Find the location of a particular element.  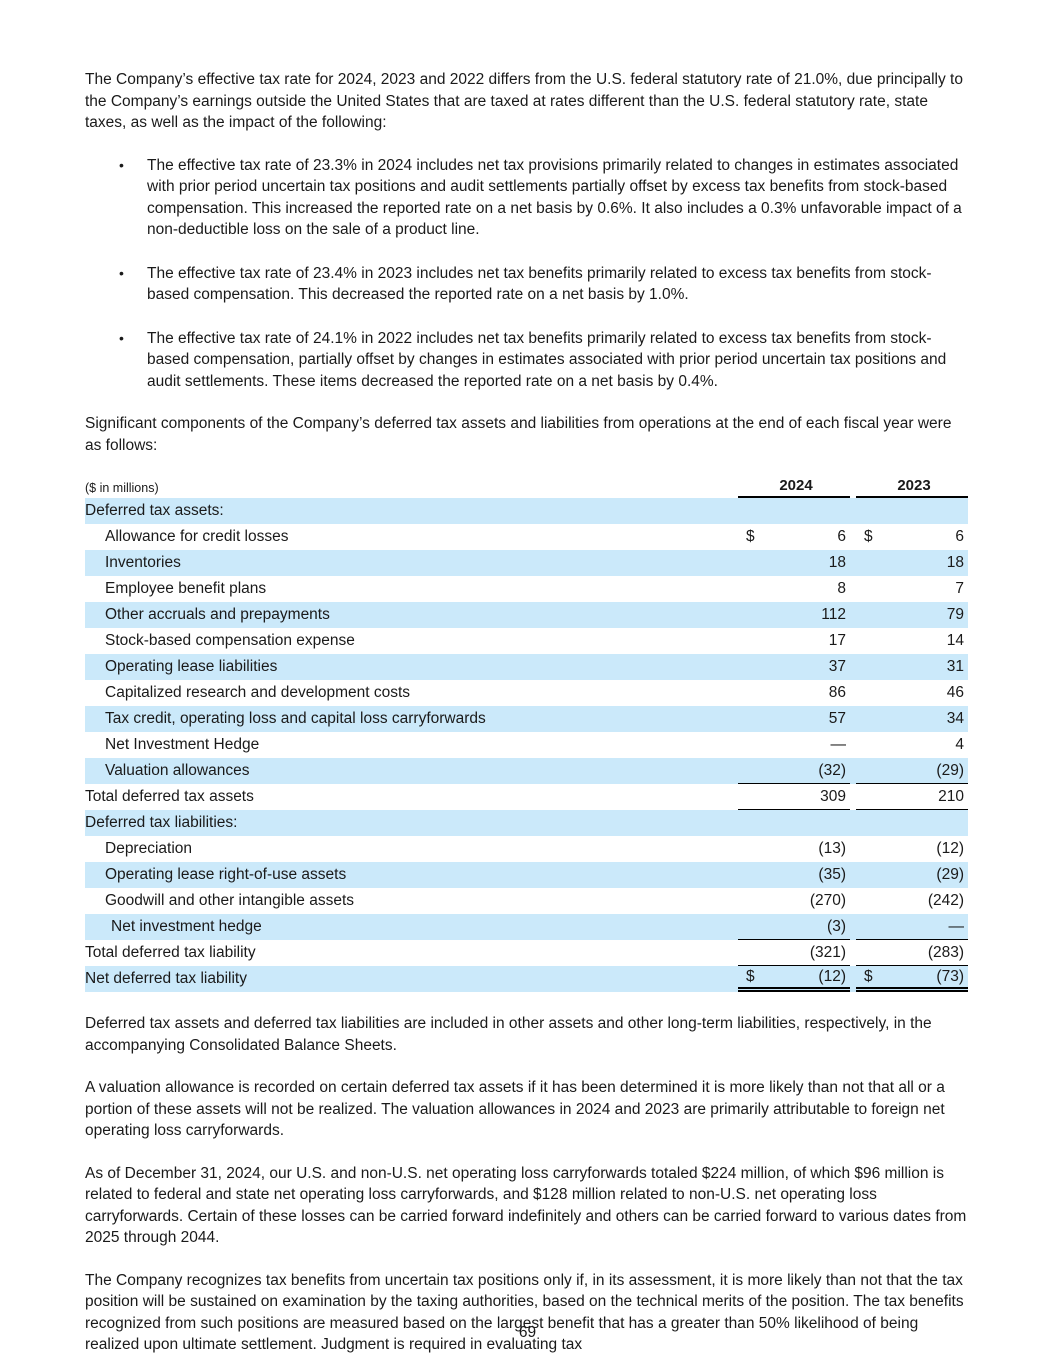

row-label: Net Investment Hedge is located at coordinates (182, 744).